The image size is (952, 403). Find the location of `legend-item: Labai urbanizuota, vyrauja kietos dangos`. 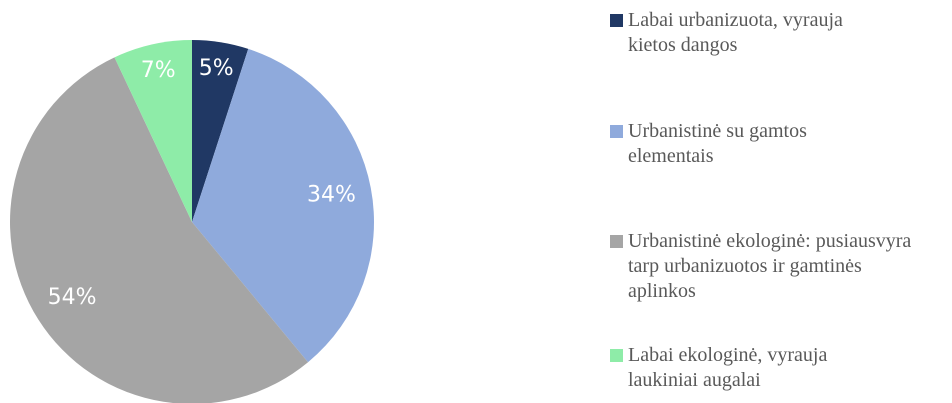

legend-item: Labai urbanizuota, vyrauja kietos dangos is located at coordinates (740, 33).